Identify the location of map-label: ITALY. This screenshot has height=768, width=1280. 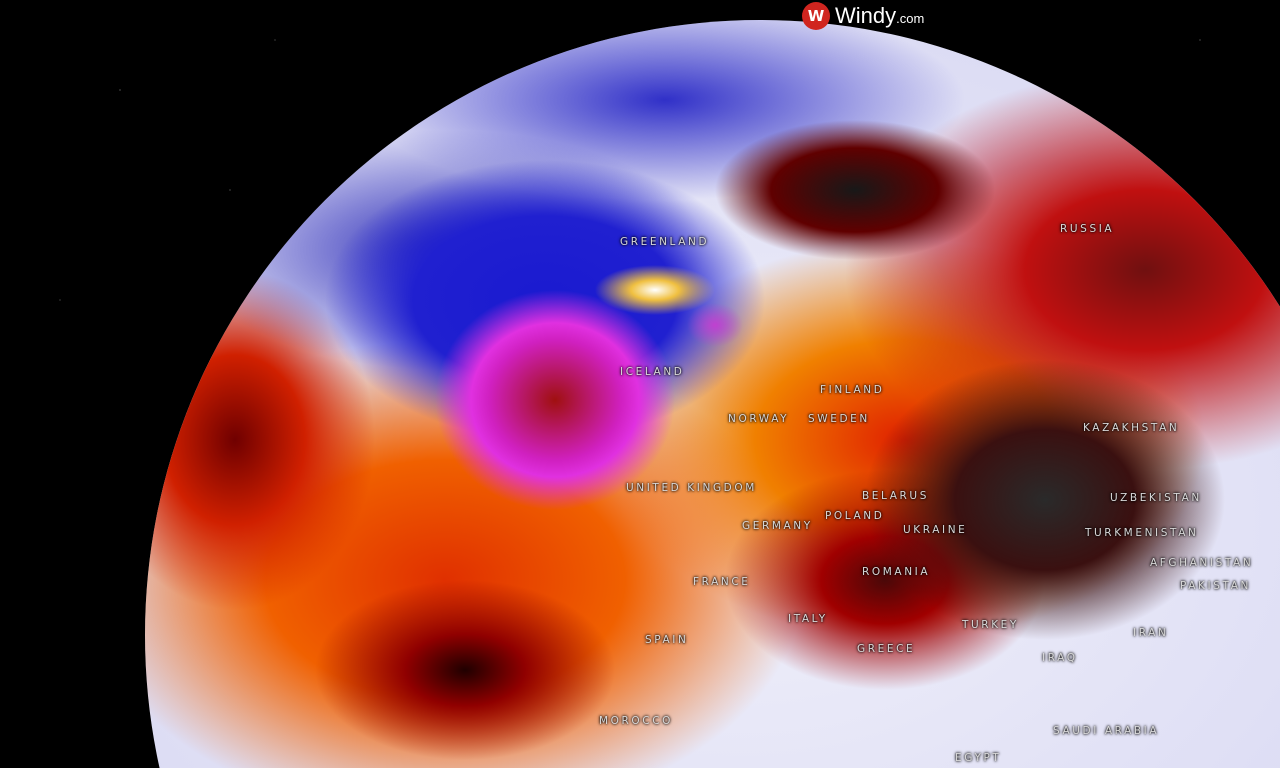
(808, 619).